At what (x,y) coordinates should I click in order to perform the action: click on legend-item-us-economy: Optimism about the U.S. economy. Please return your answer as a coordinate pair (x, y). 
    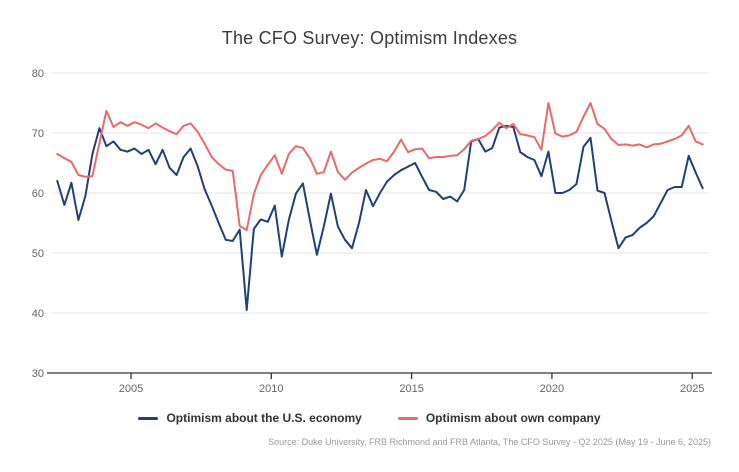
    Looking at the image, I should click on (250, 418).